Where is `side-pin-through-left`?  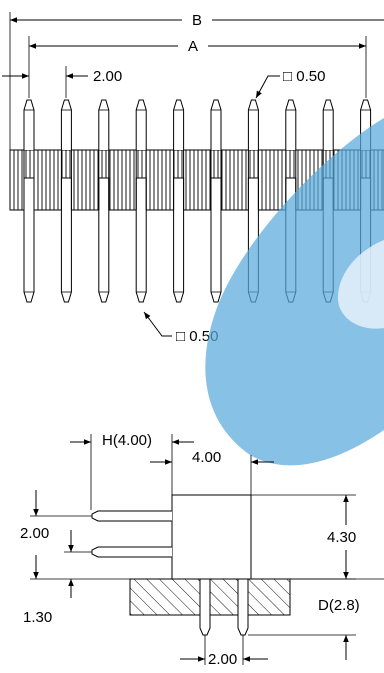 side-pin-through-left is located at coordinates (205, 607).